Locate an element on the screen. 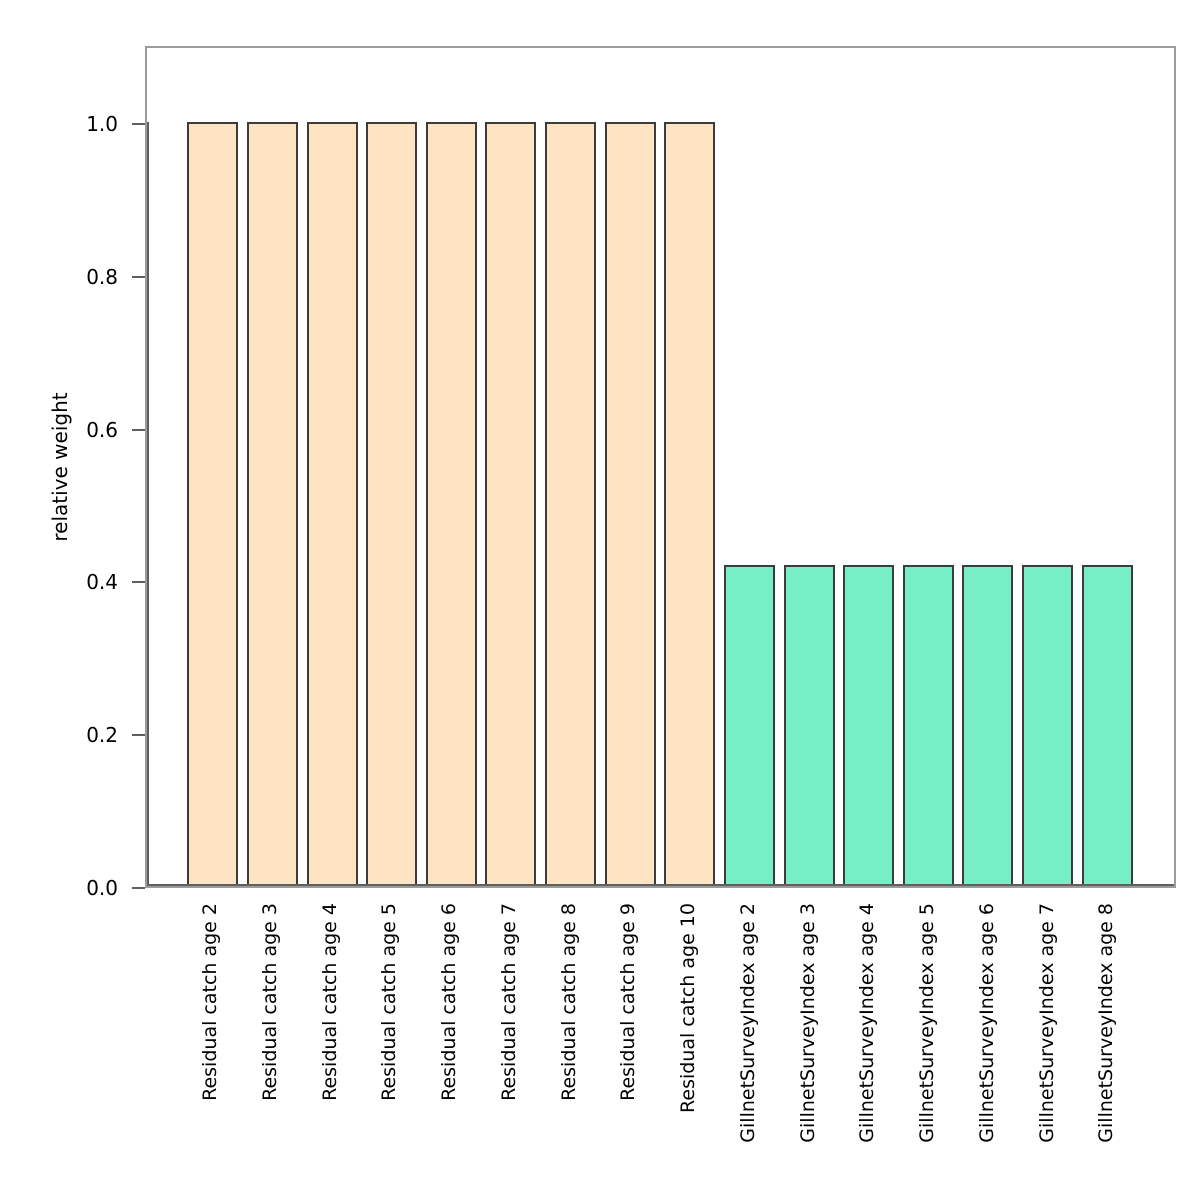  x-tick-label: GillnetSurveyIndex age 7 is located at coordinates (1046, 1023).